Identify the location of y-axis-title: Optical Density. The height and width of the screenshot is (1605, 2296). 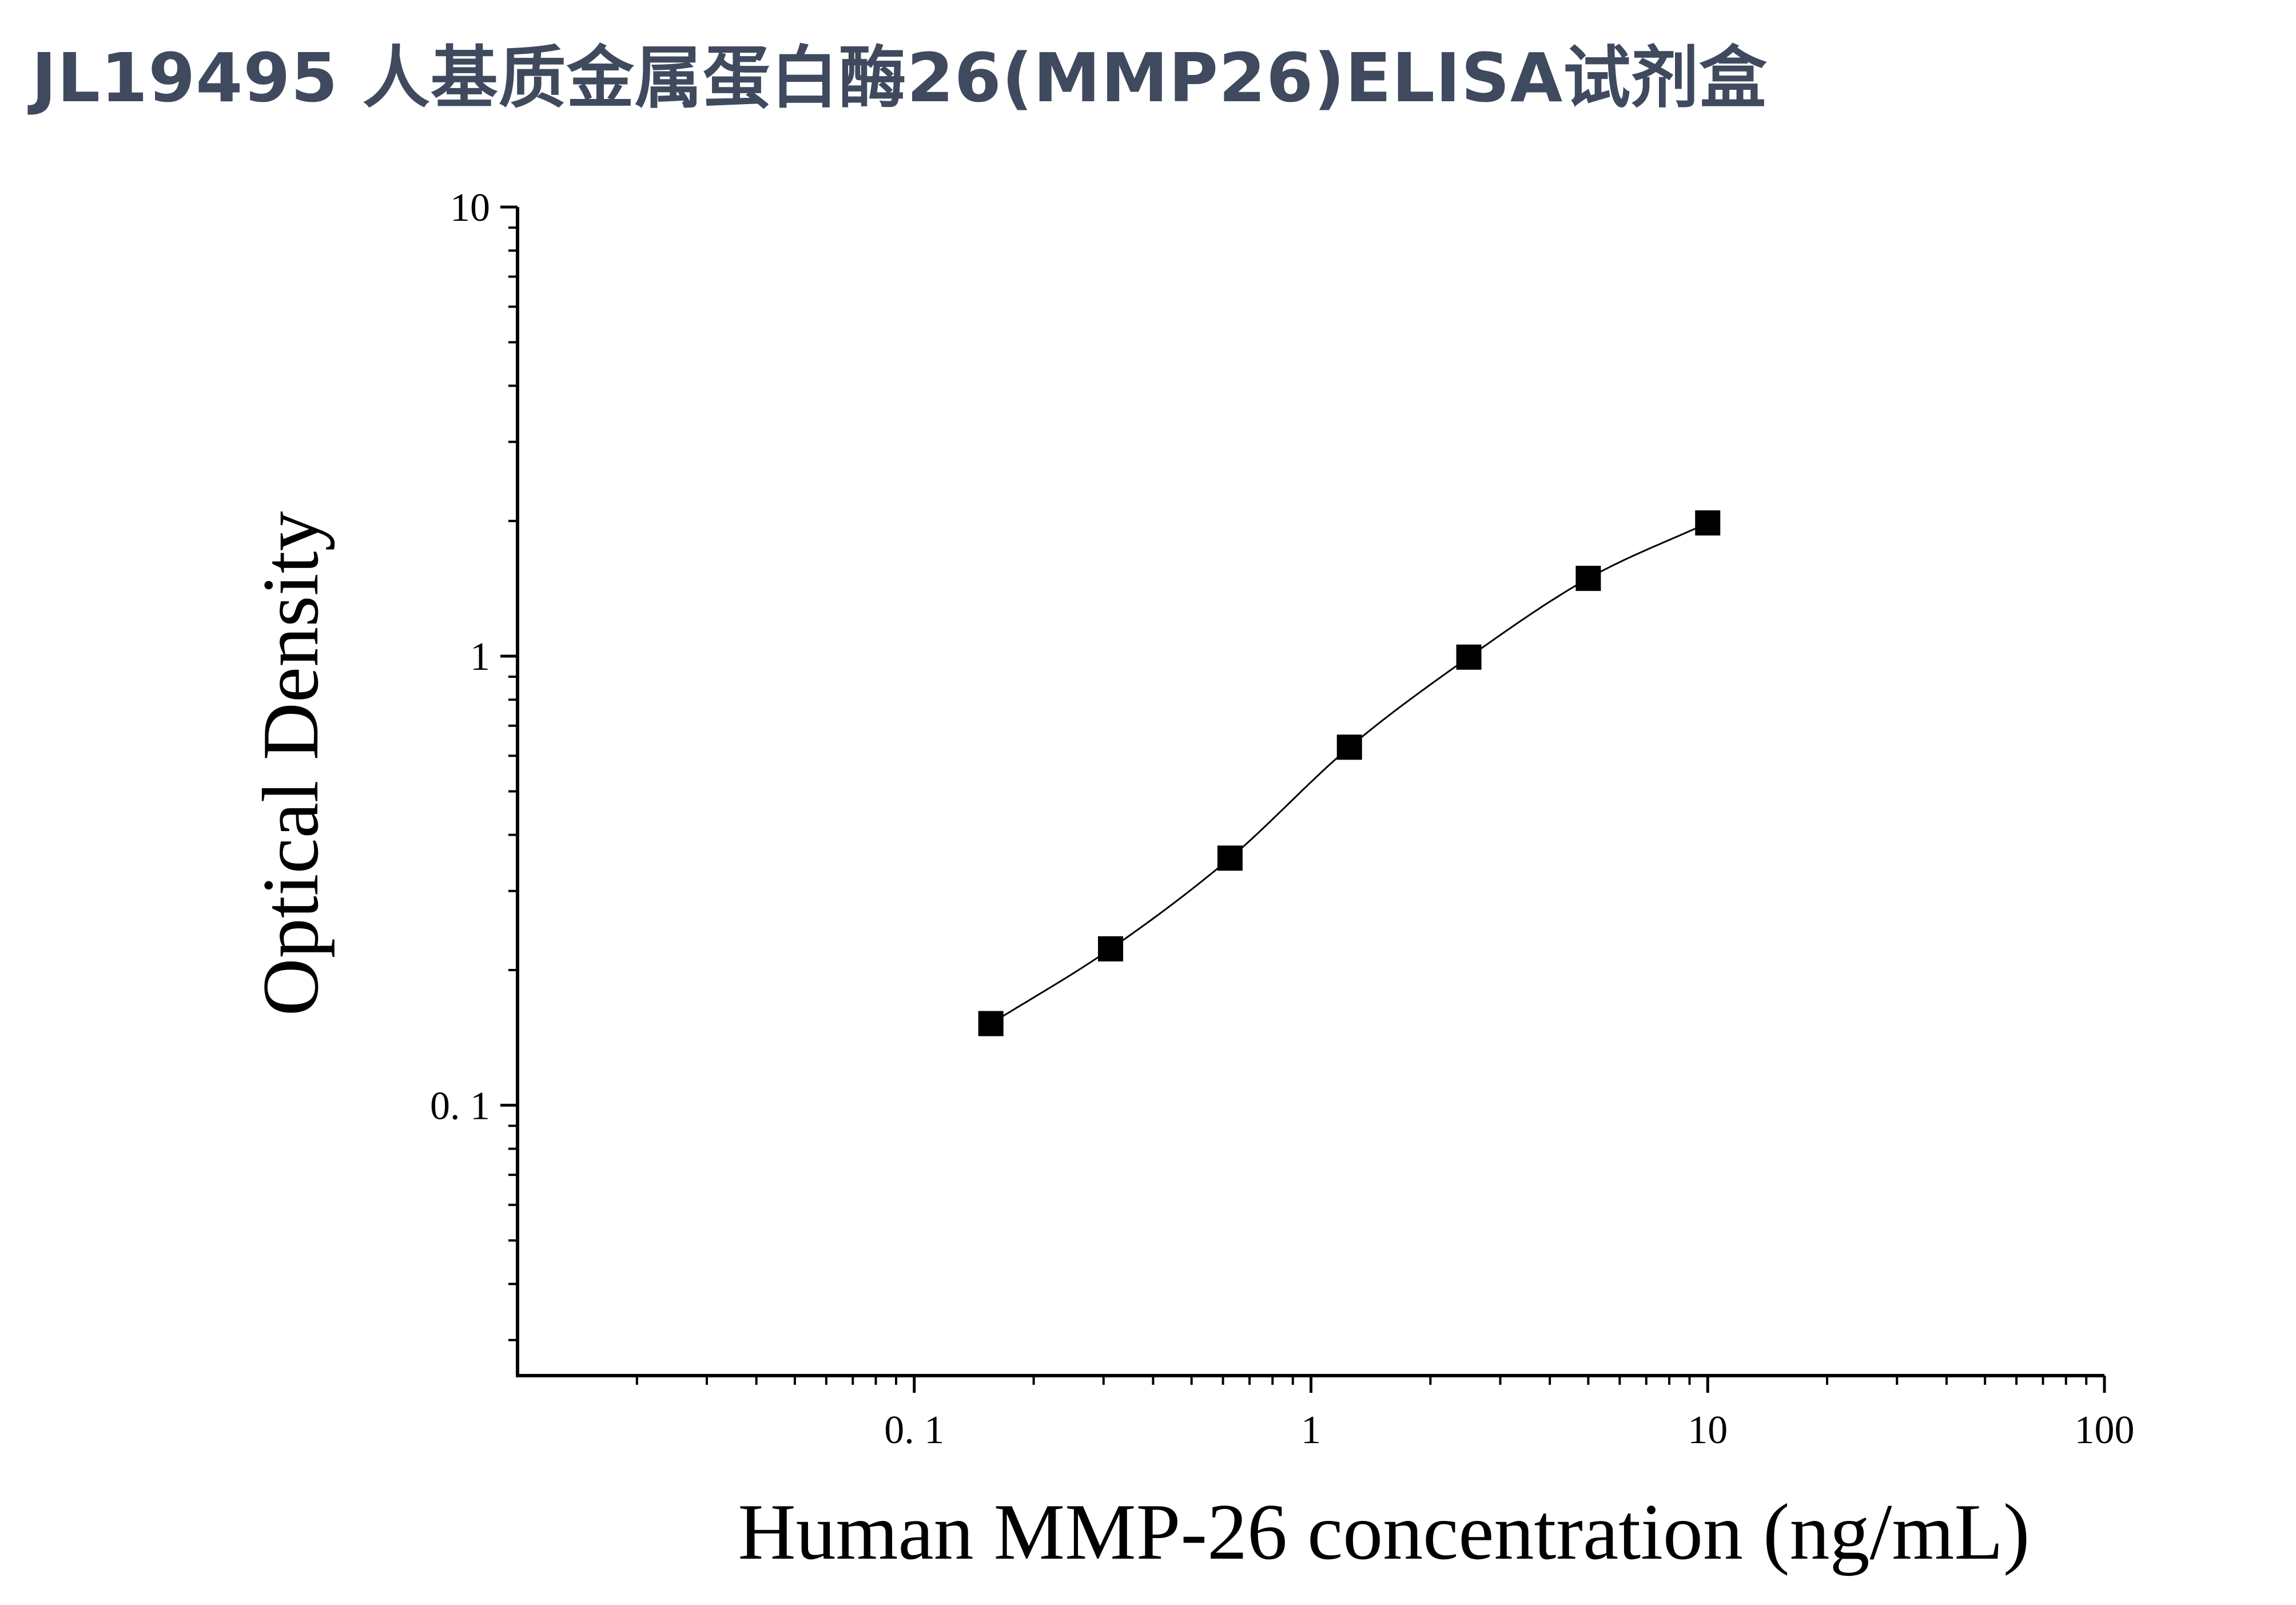
(290, 763).